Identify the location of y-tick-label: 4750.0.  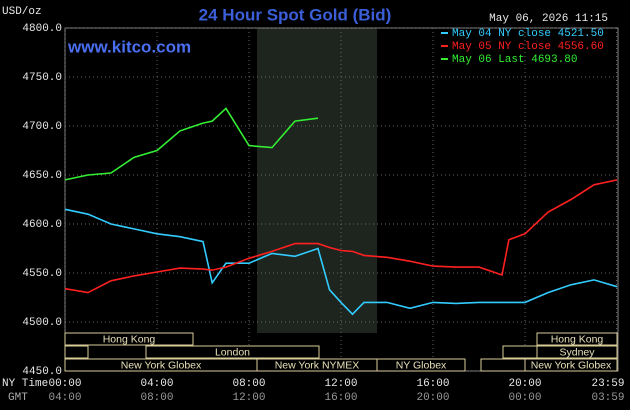
(42, 78).